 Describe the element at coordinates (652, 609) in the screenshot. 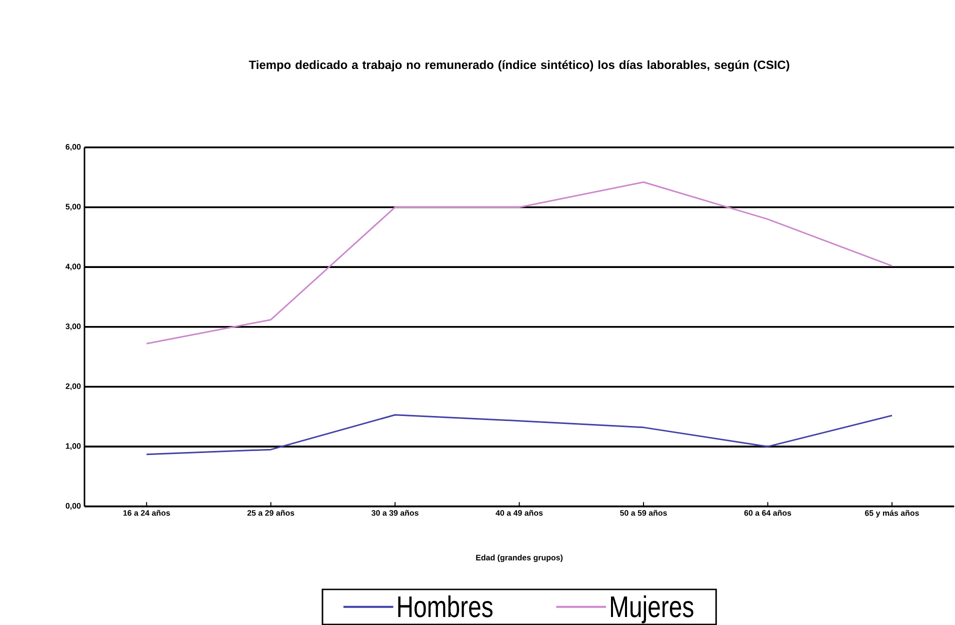

I see `legend-label: Mujeres` at that location.